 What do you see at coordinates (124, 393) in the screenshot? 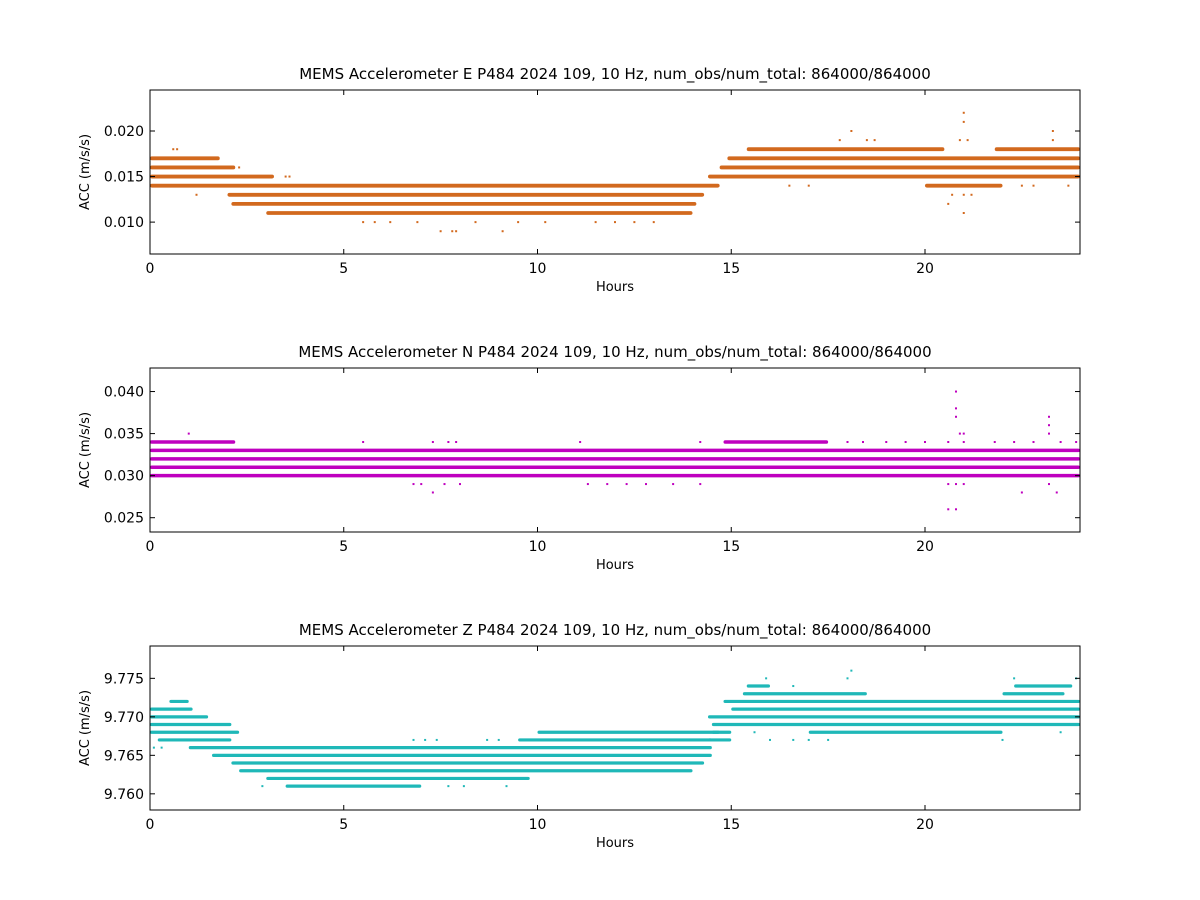
I see `y-tick-label: 0.040` at bounding box center [124, 393].